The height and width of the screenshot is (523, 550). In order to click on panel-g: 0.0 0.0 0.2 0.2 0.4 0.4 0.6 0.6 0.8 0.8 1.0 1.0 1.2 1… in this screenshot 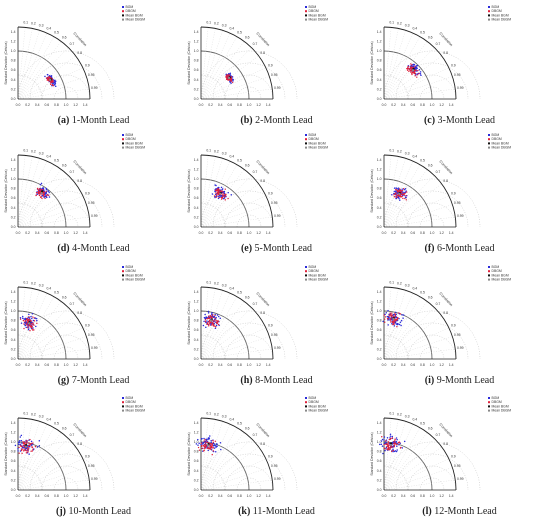, I will do `click(93, 327)`.